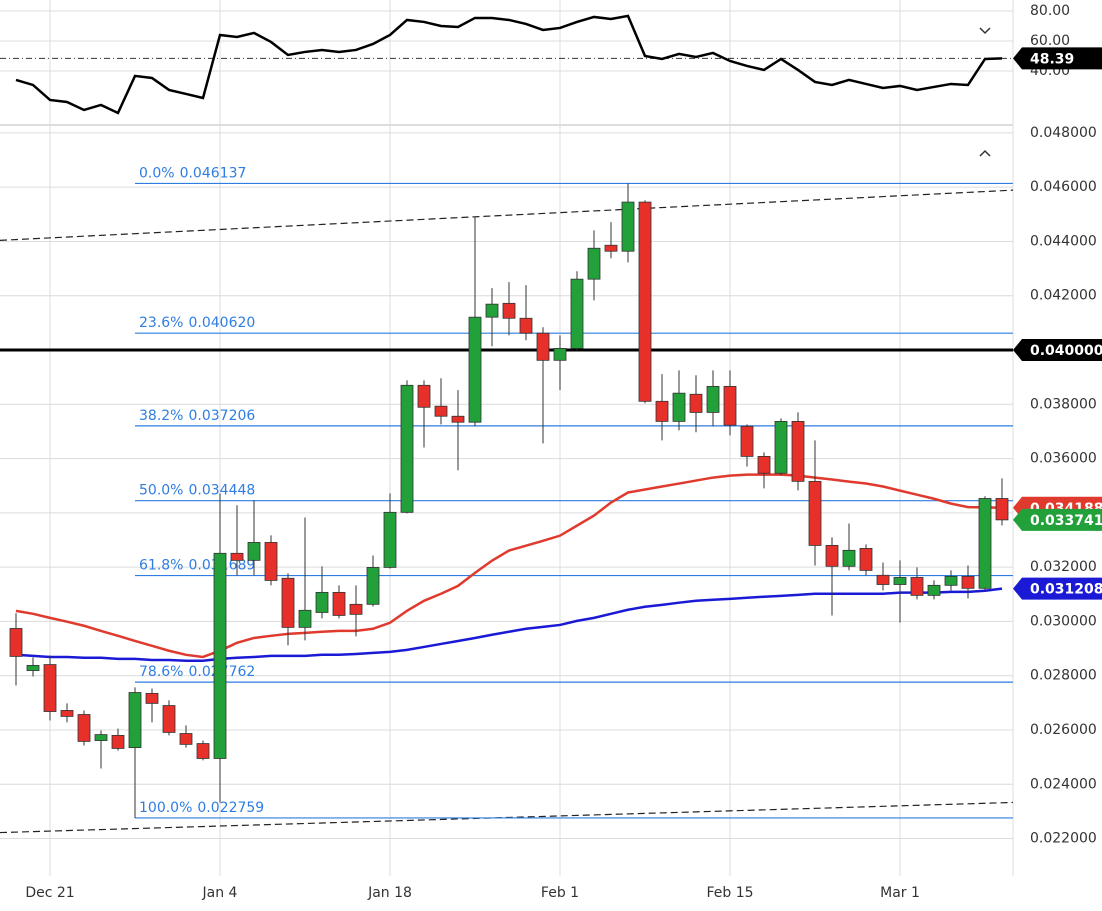 The image size is (1102, 911). What do you see at coordinates (161, 672) in the screenshot?
I see `fib-ratio: 78.6%` at bounding box center [161, 672].